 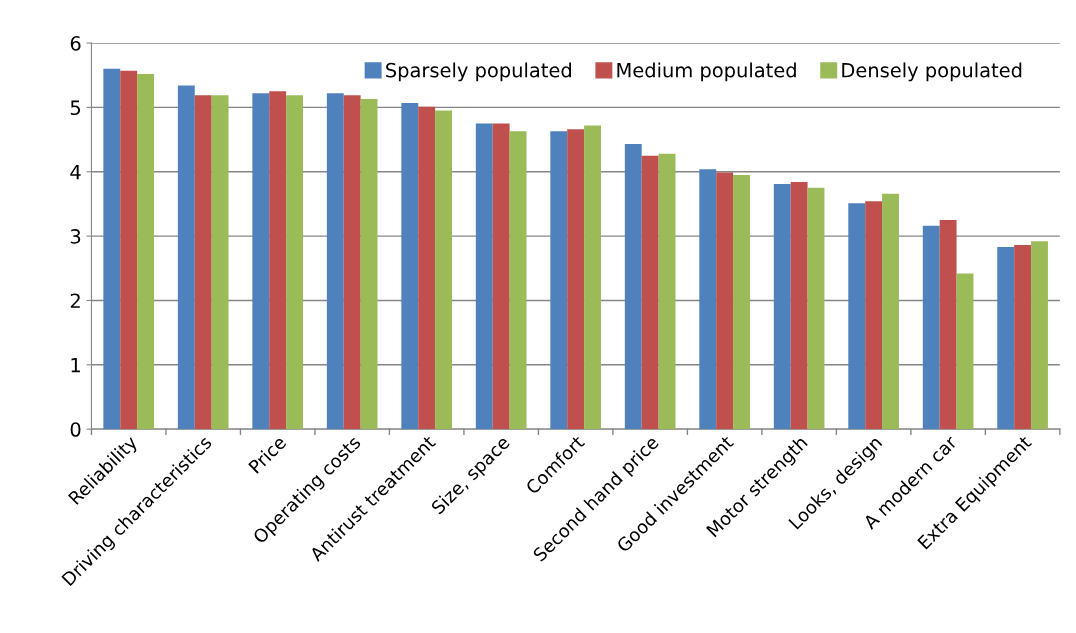 What do you see at coordinates (75, 365) in the screenshot?
I see `y-tick-label: 1` at bounding box center [75, 365].